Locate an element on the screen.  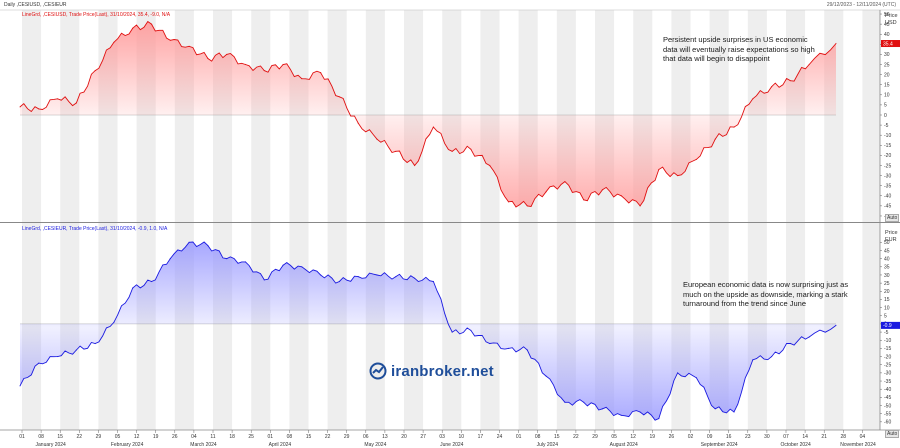
eu-value-badge is located at coordinates (890, 325).